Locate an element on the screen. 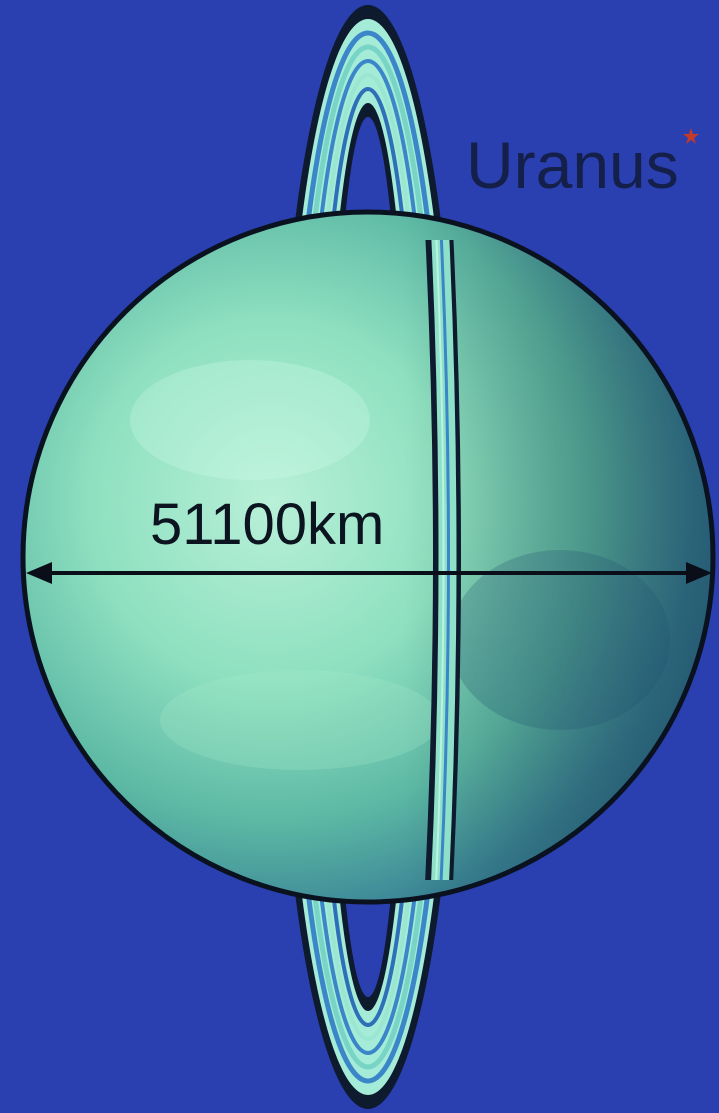 The width and height of the screenshot is (719, 1113). diameter-label: 51100km is located at coordinates (267, 524).